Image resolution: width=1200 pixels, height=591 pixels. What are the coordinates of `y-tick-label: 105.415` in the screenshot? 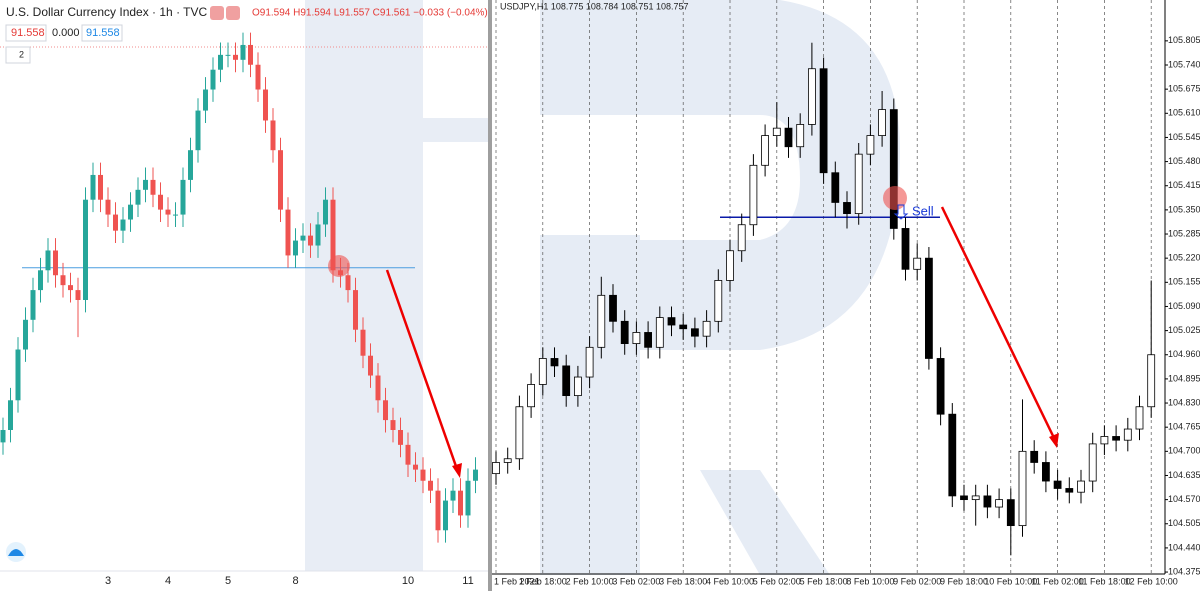 It's located at (1184, 185).